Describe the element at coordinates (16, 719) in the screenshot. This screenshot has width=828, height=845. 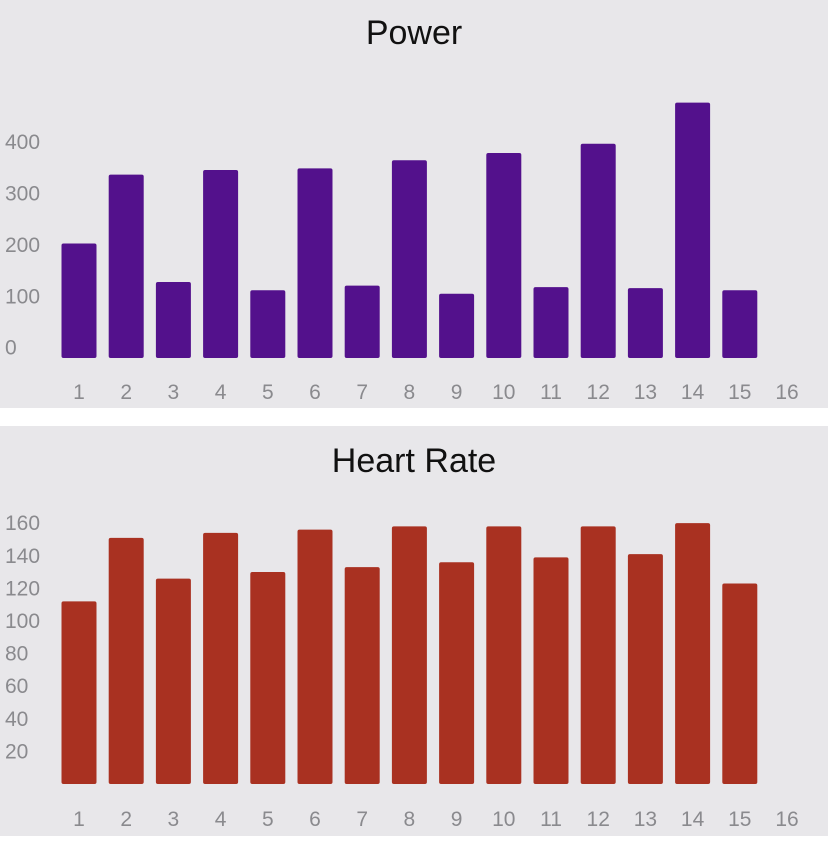
I see `y-tick-label: 40` at that location.